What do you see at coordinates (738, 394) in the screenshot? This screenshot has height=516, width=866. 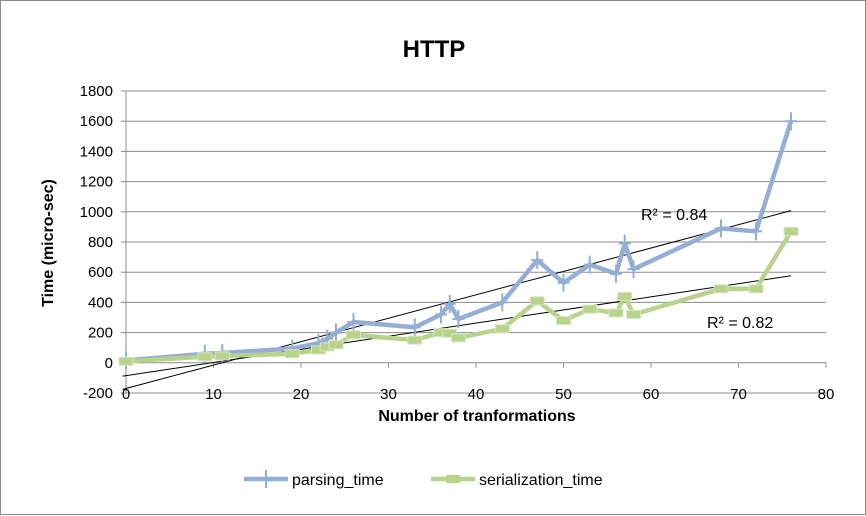 I see `x-tick-label: 70` at bounding box center [738, 394].